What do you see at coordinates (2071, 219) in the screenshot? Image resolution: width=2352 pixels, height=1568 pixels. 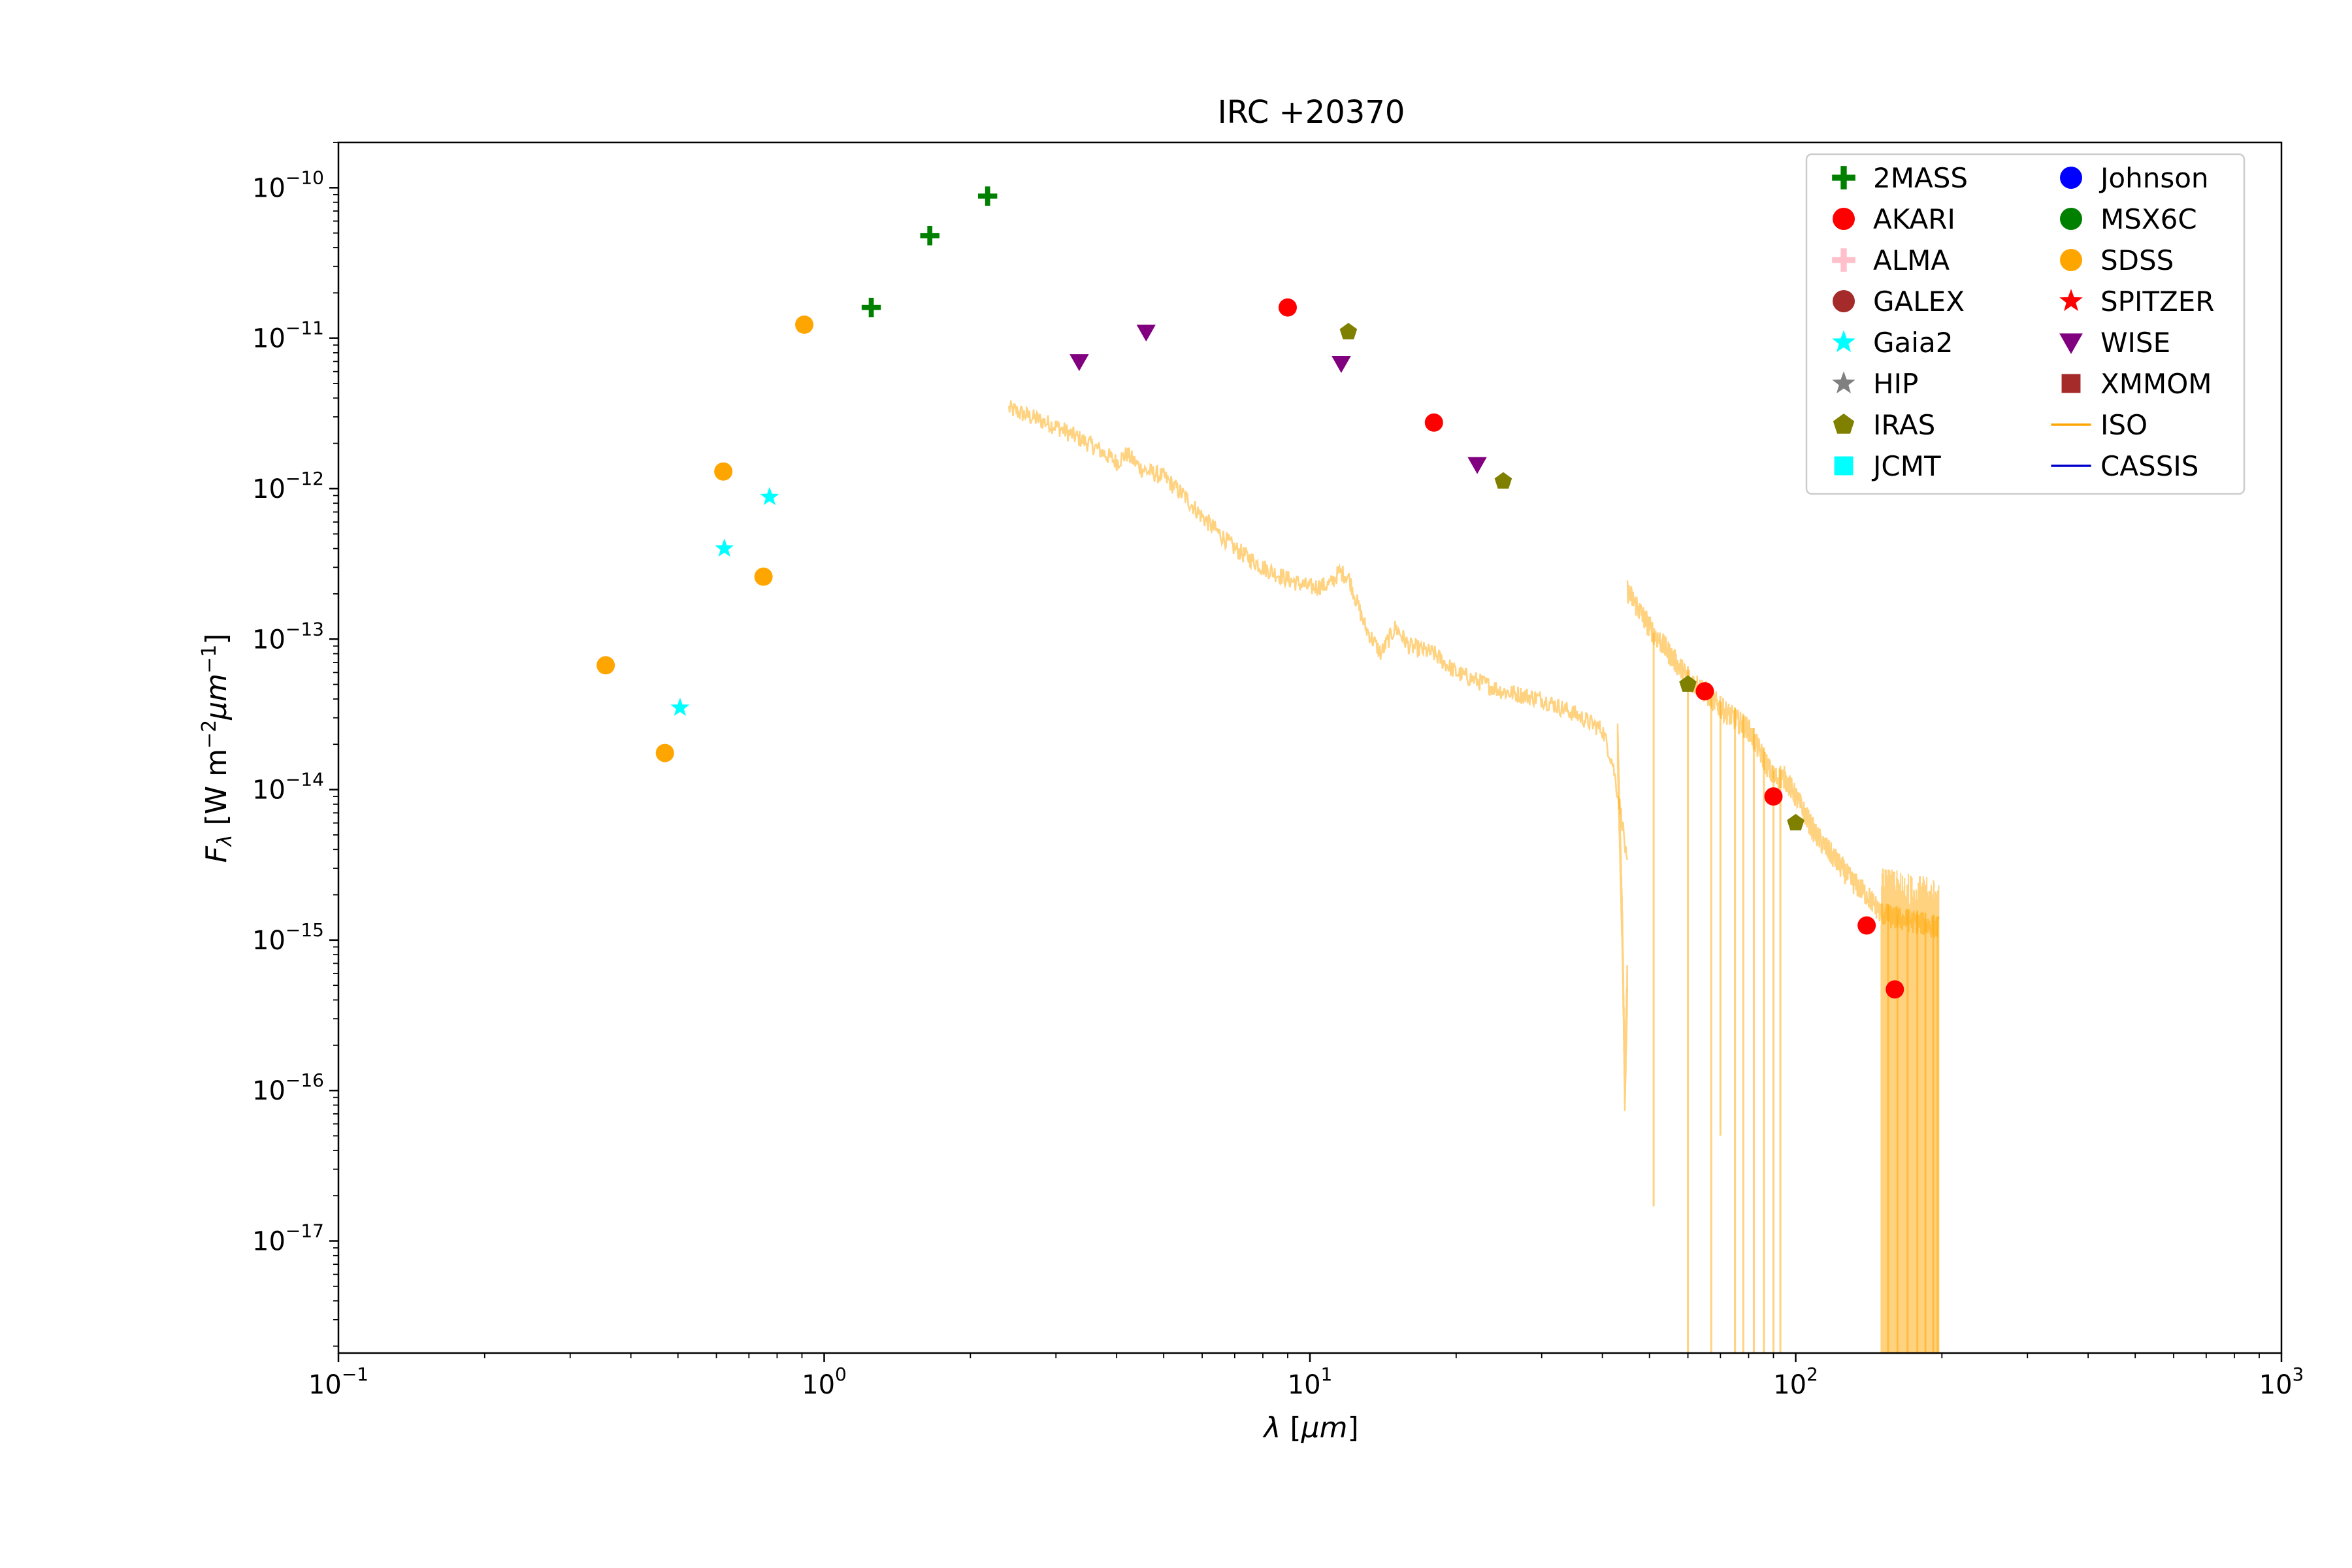 I see `legend-marker-msx6c` at bounding box center [2071, 219].